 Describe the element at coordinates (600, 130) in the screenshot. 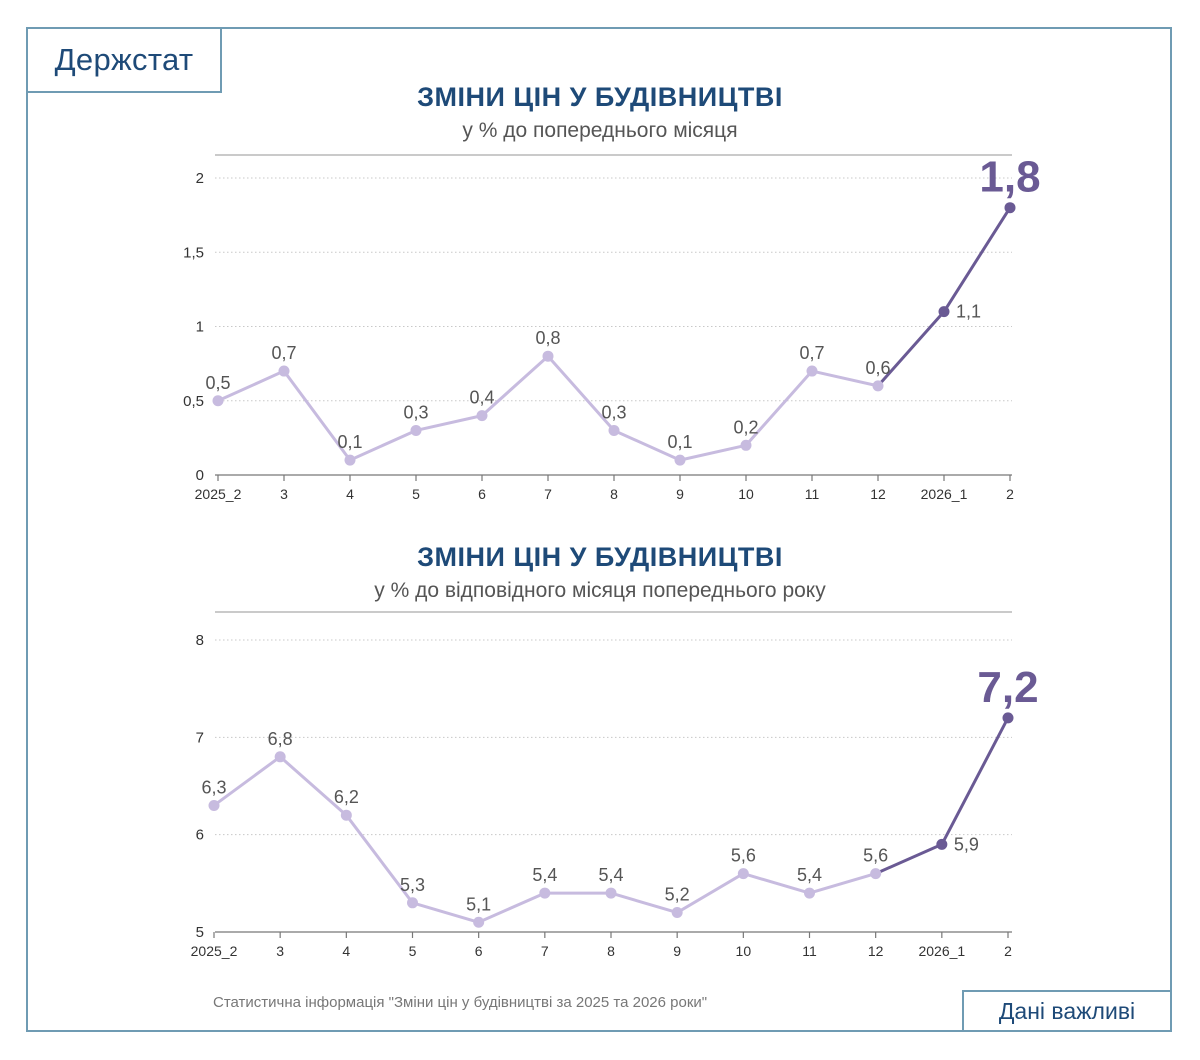

I see `chart1-subtitle: у % до попереднього місяця` at that location.